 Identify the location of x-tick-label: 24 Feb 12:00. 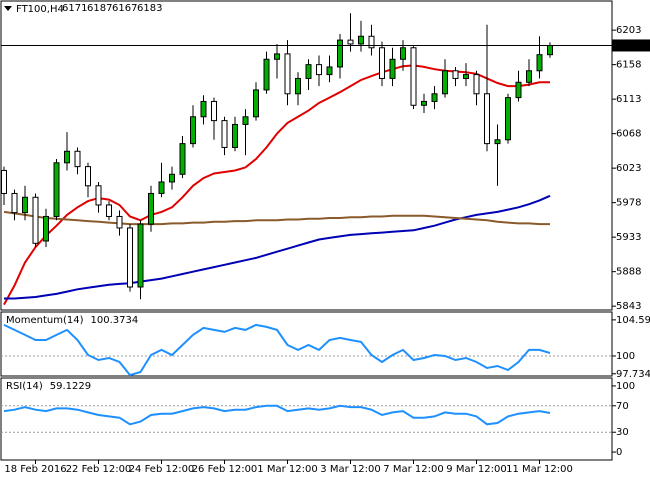
(162, 469).